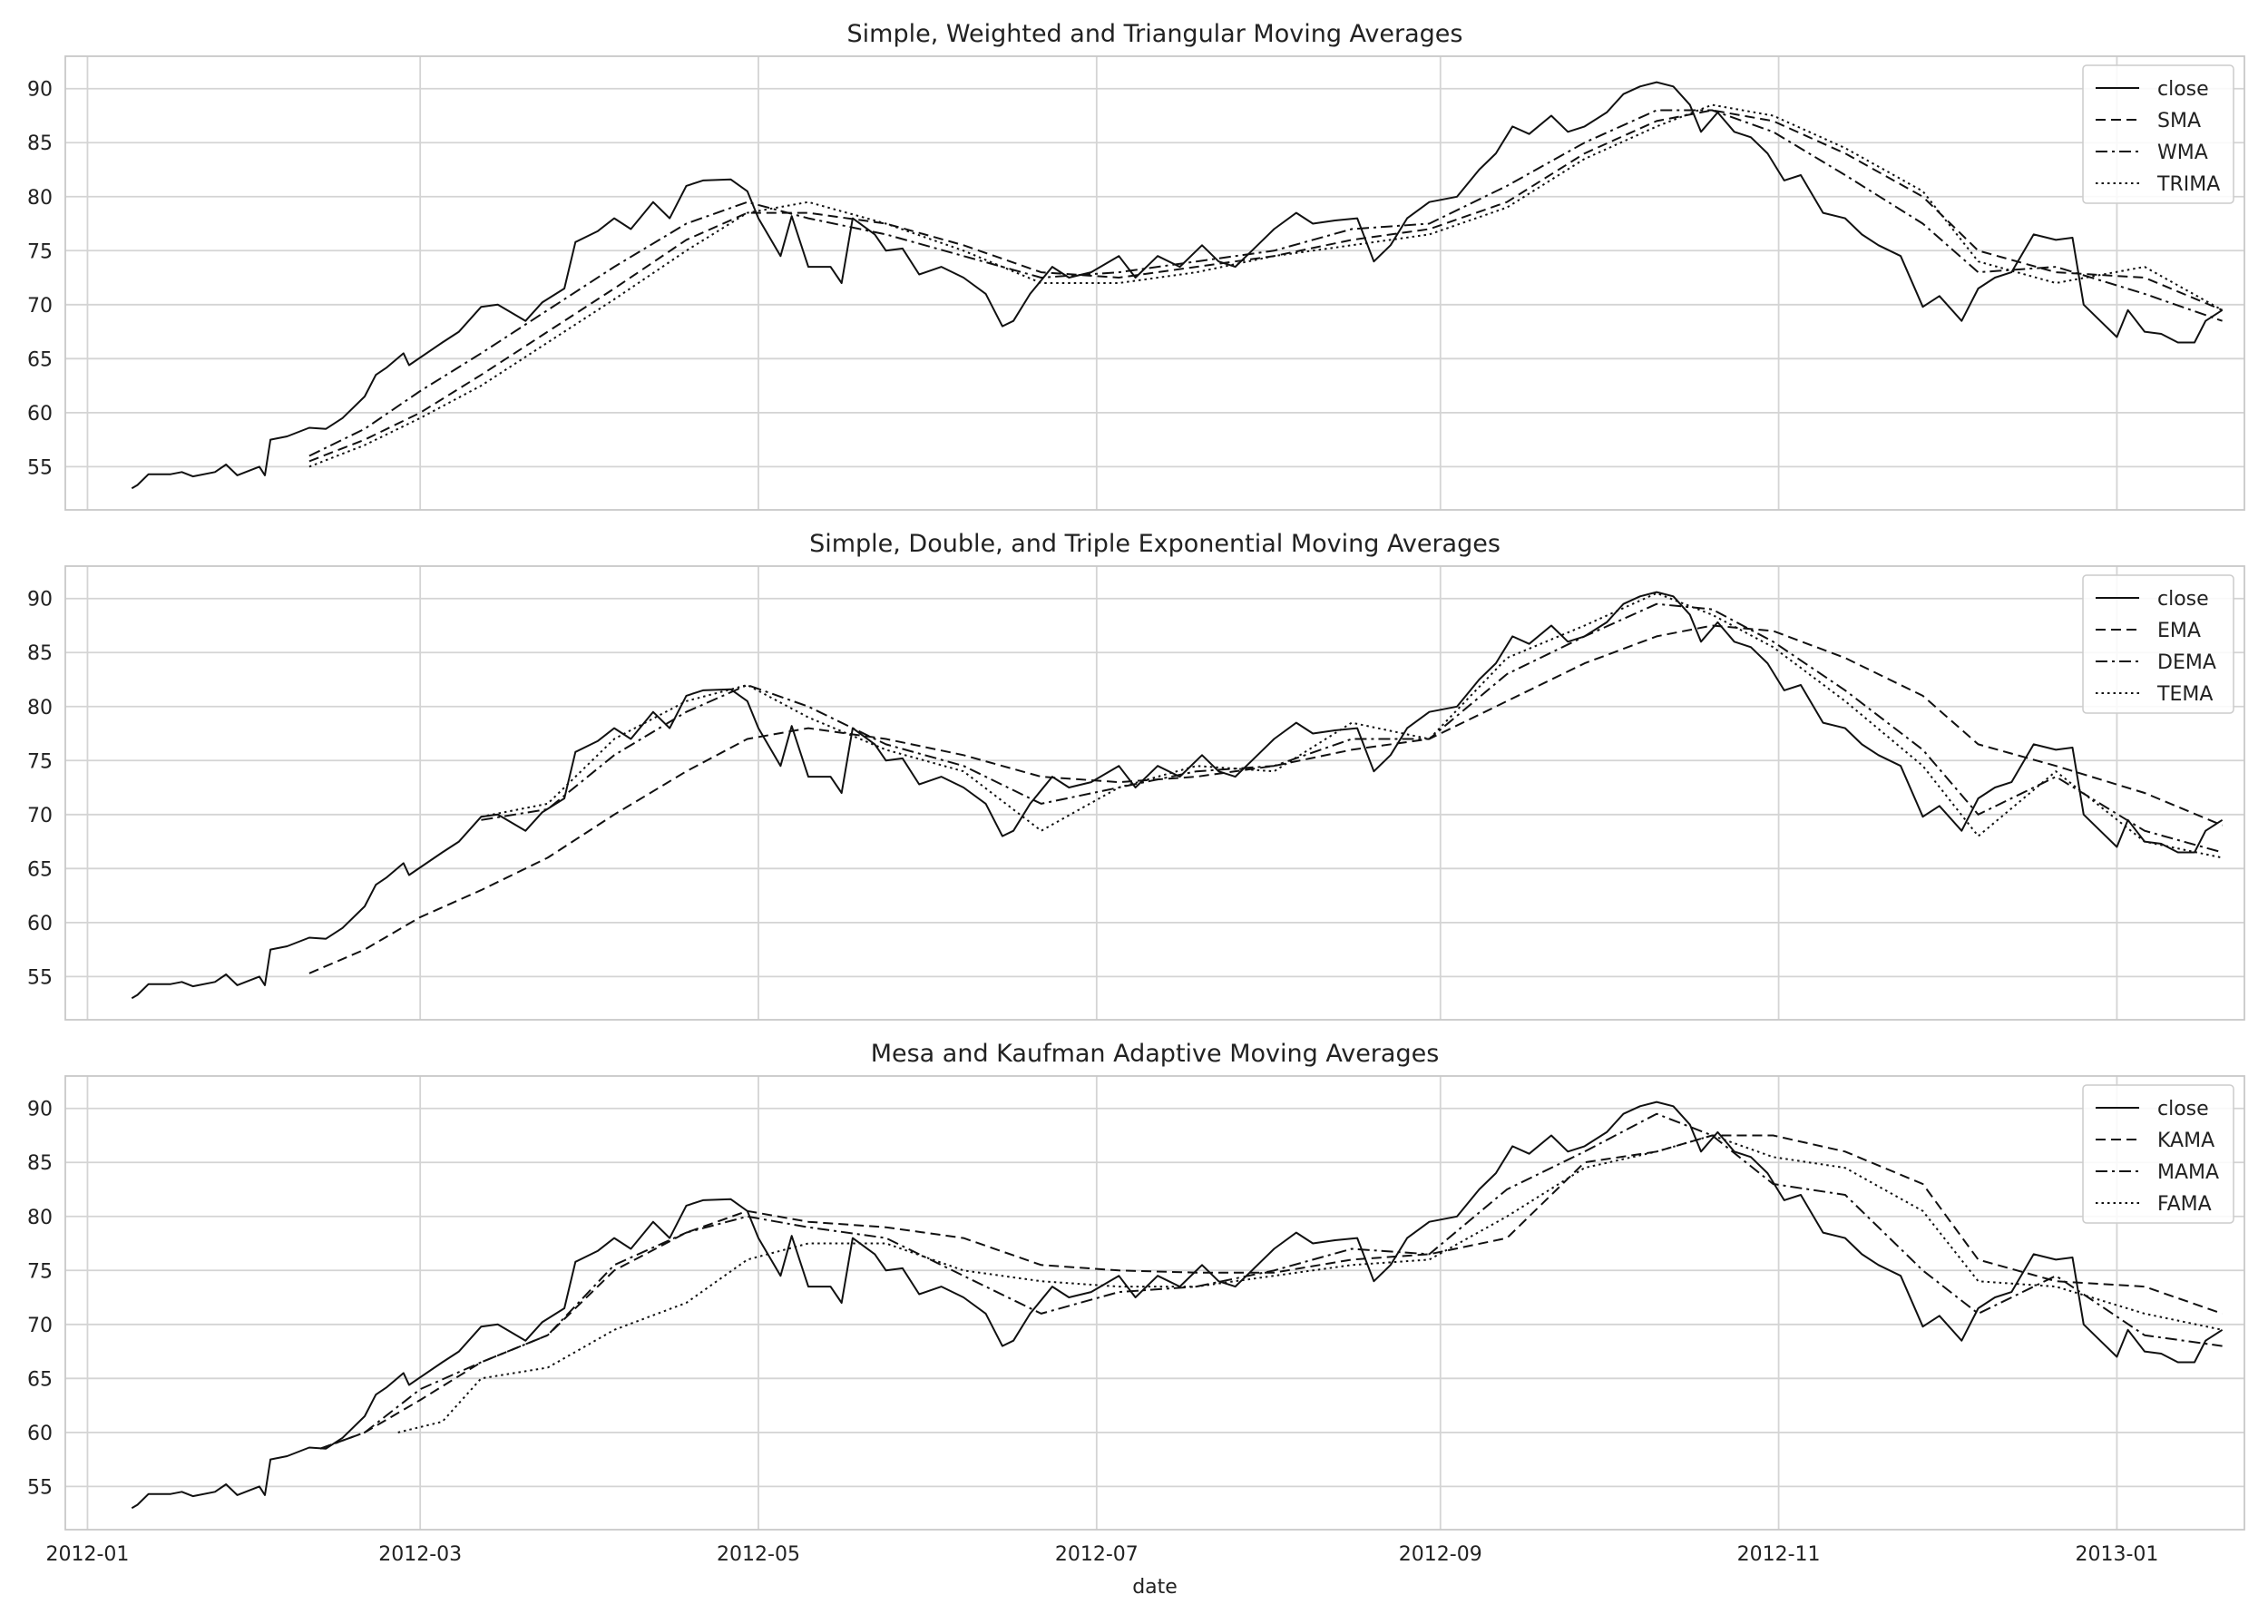 This screenshot has height=1624, width=2268. Describe the element at coordinates (2185, 694) in the screenshot. I see `legend-label-tema: TEMA` at that location.